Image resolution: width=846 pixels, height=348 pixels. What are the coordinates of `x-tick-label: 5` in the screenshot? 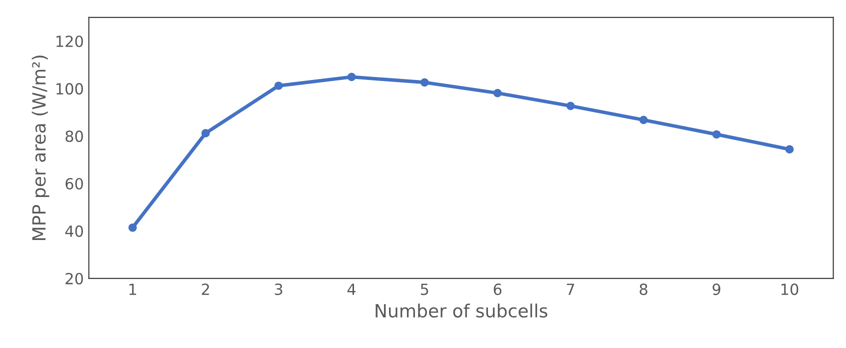 It's located at (424, 290).